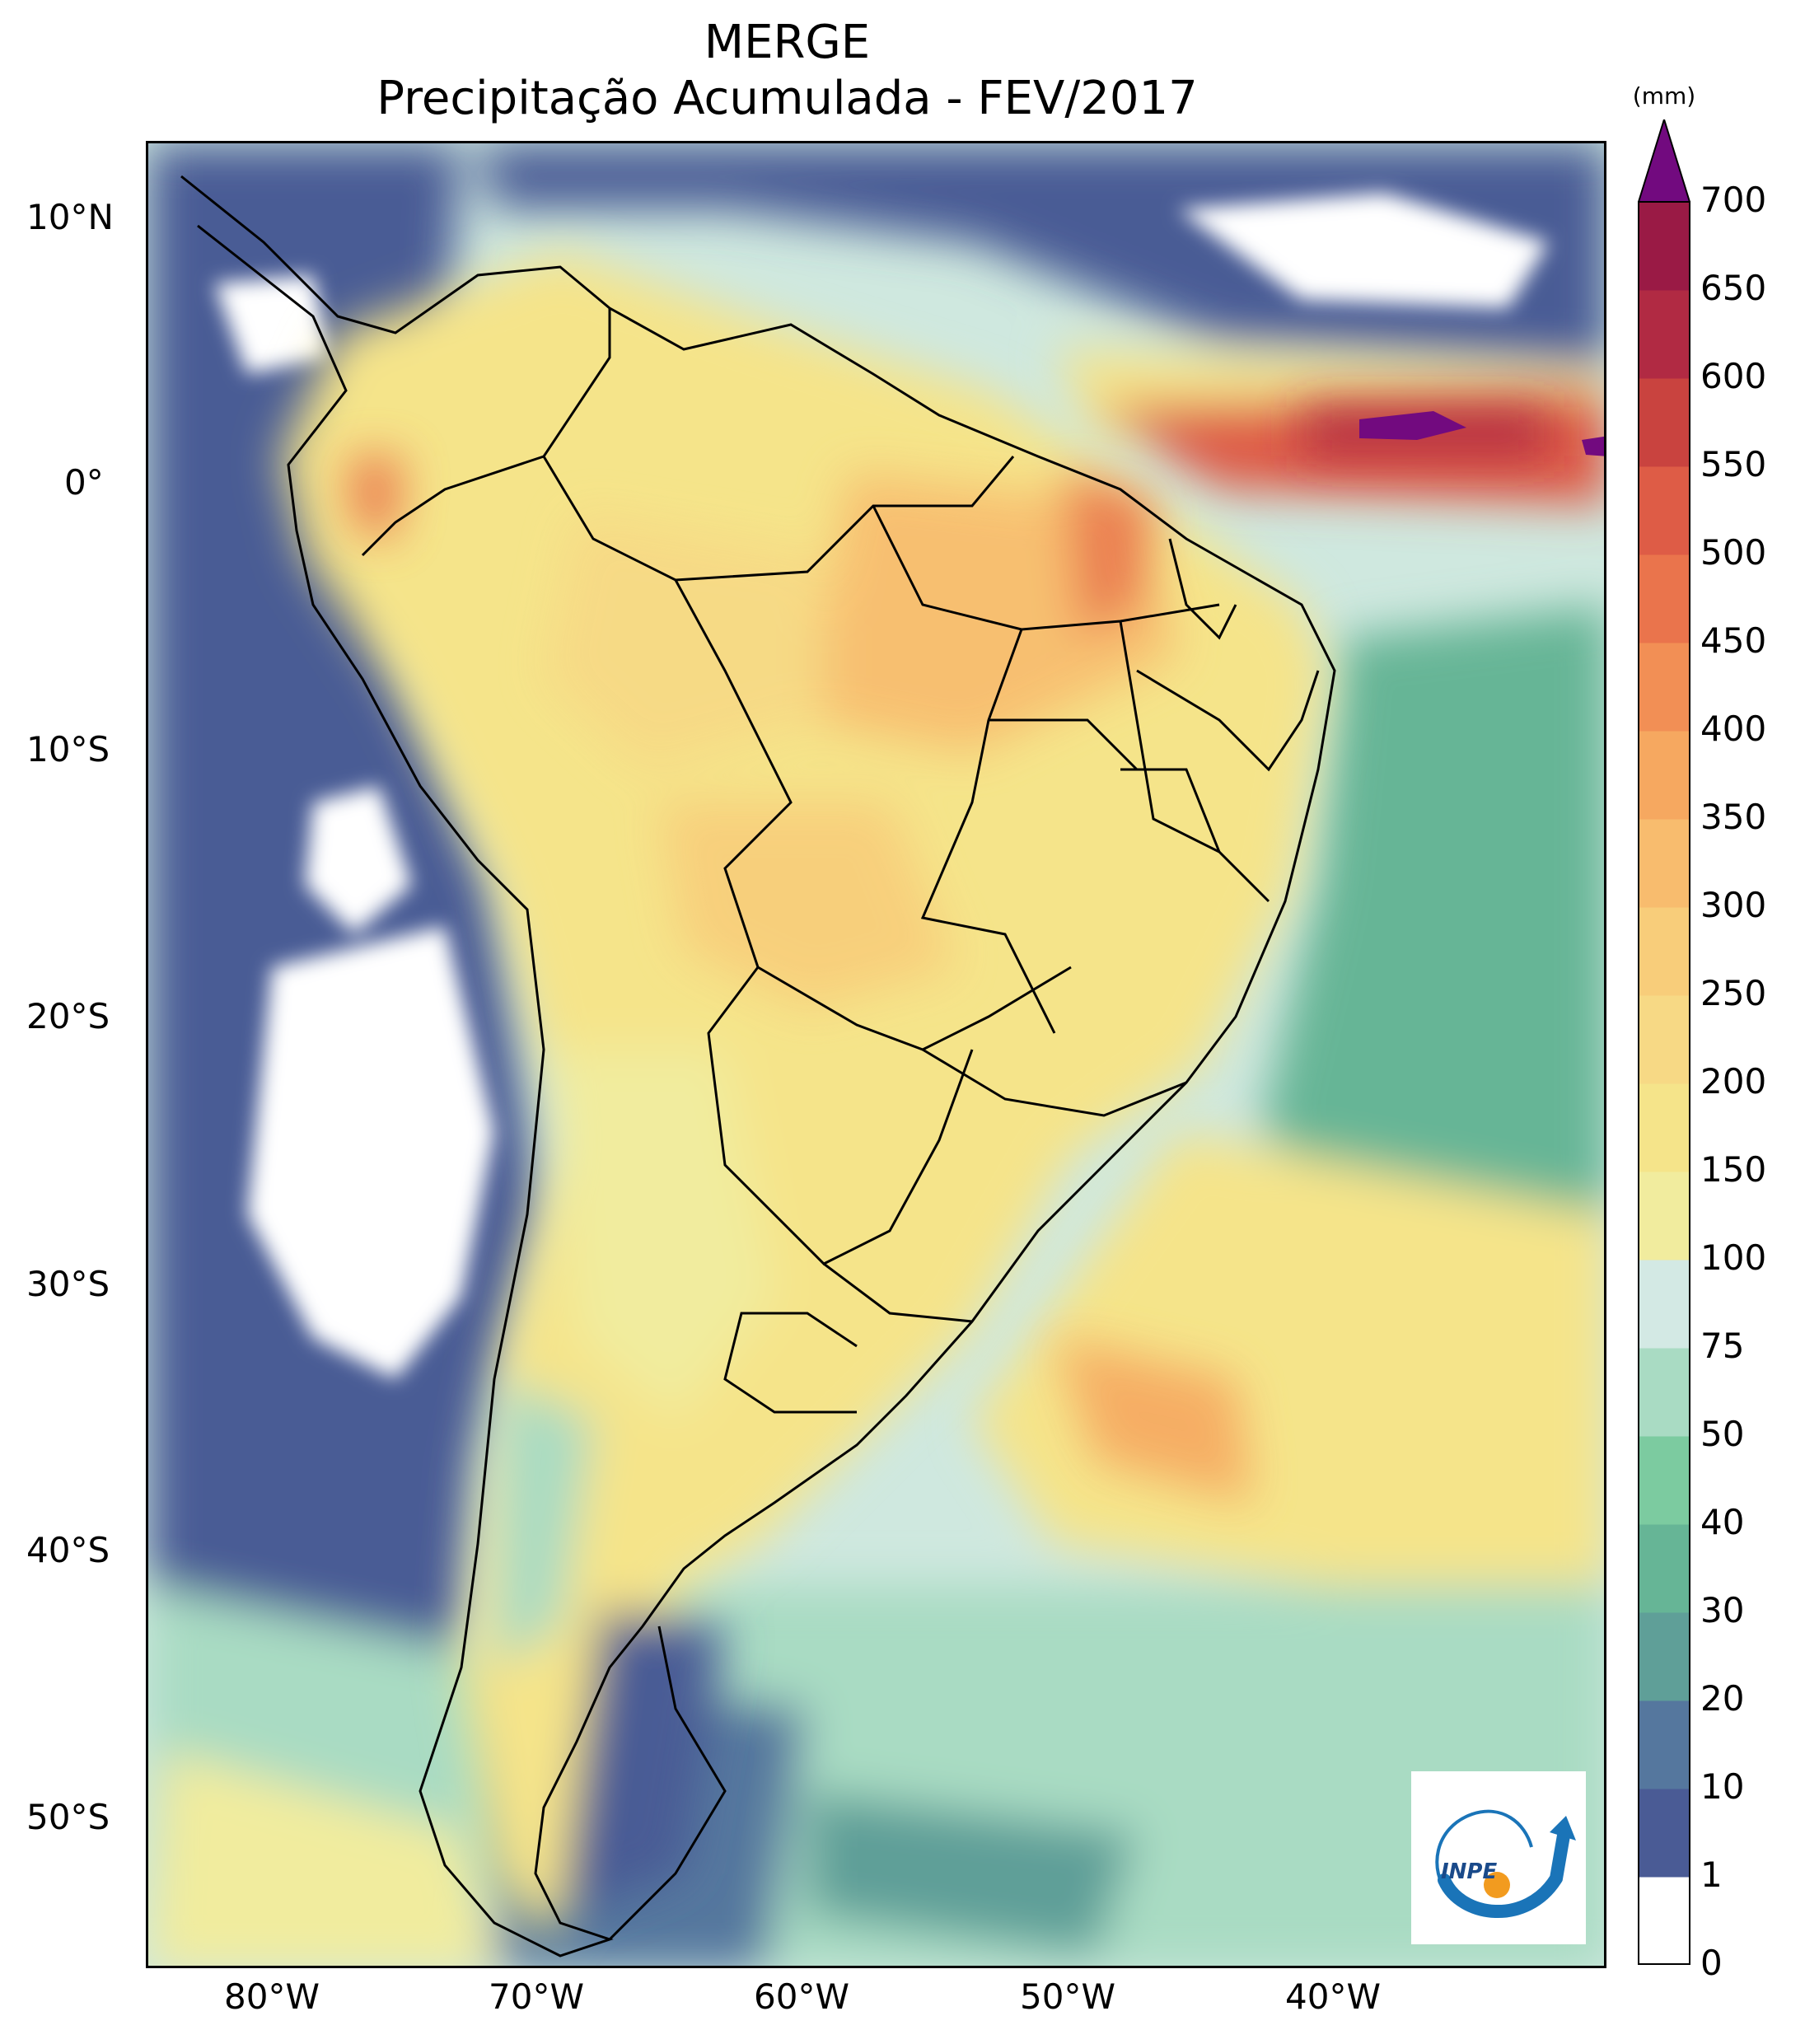 Image resolution: width=1805 pixels, height=2044 pixels. Describe the element at coordinates (1722, 1610) in the screenshot. I see `colorbar-tick-label: 30` at that location.